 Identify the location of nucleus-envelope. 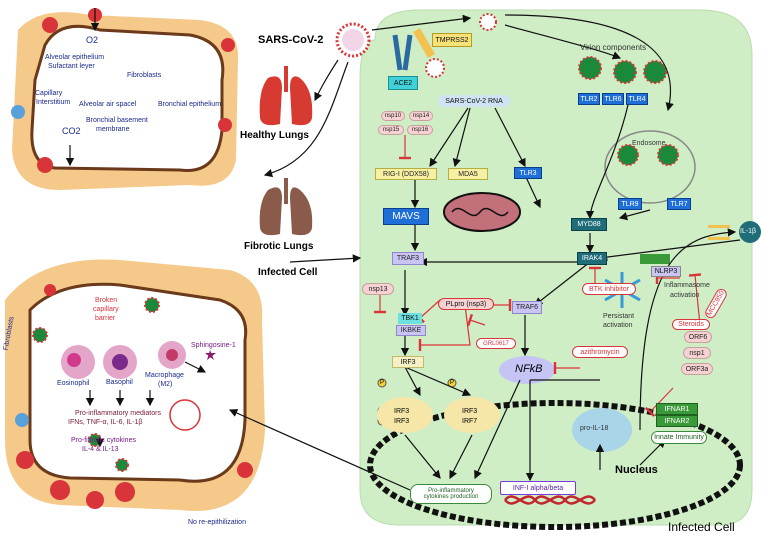
(555, 465).